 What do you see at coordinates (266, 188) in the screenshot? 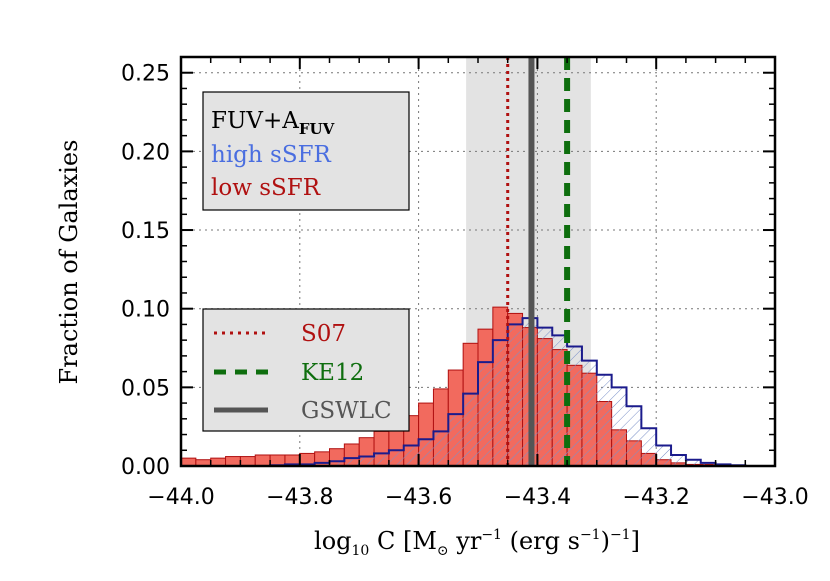
I see `legend-low-ssfr: low sSFR` at bounding box center [266, 188].